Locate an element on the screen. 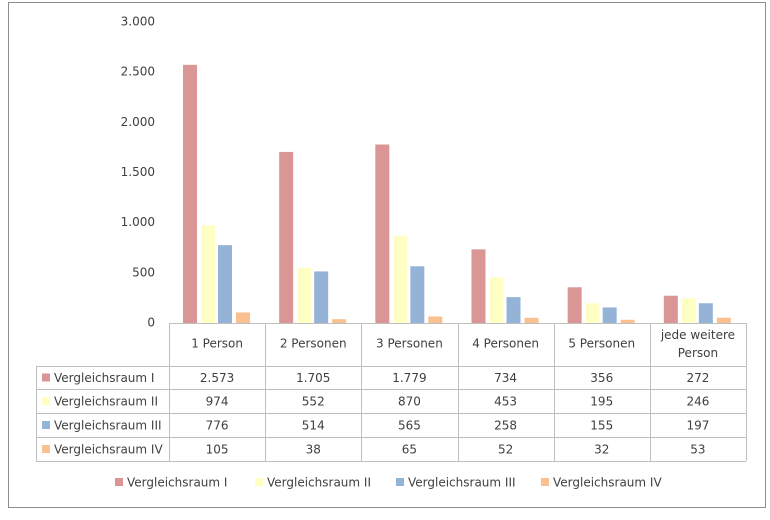 The width and height of the screenshot is (770, 520). table-cell: 356 is located at coordinates (601, 378).